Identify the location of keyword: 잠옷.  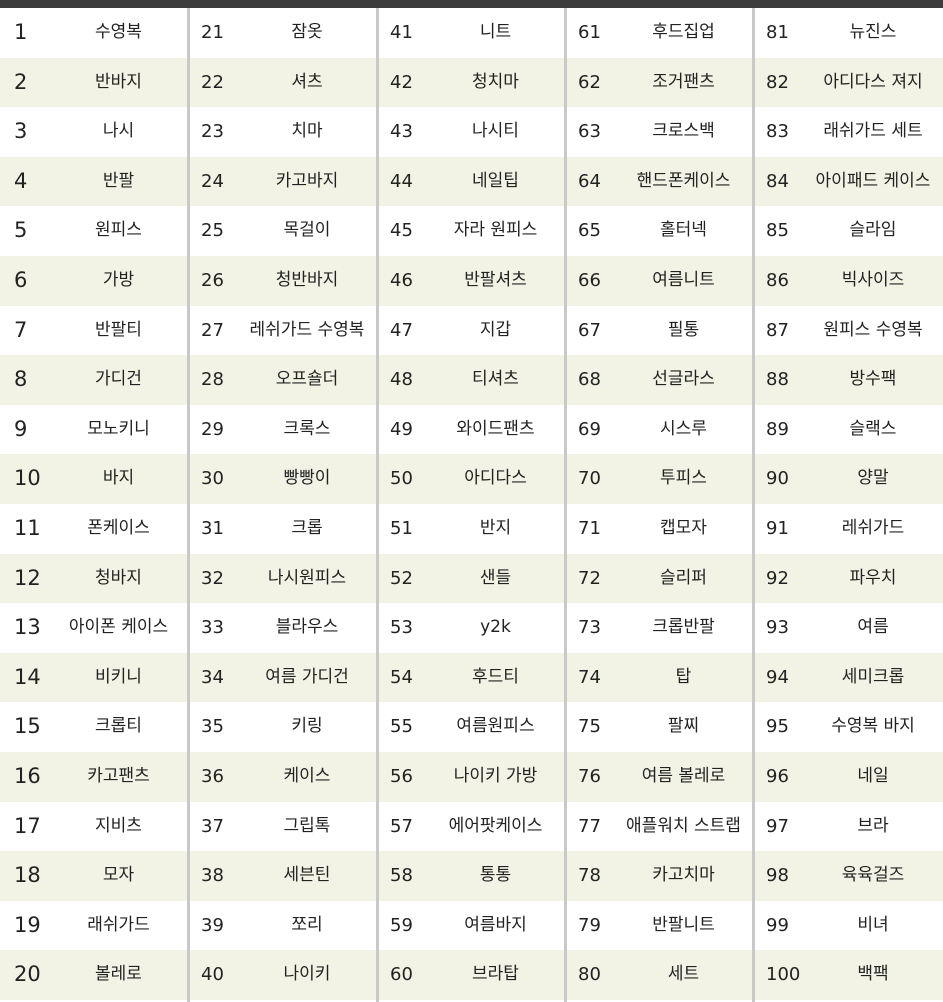
(307, 32).